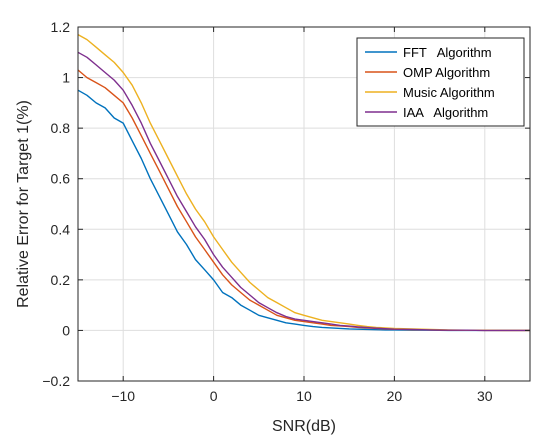 Image resolution: width=550 pixels, height=444 pixels. I want to click on x-tick-label: 10, so click(304, 396).